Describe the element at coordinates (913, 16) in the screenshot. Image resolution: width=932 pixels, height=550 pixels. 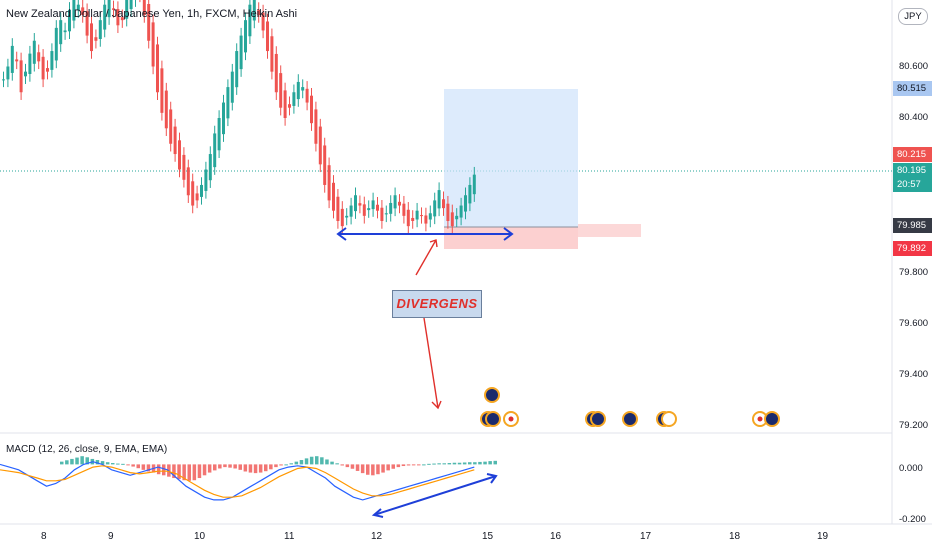
I see `currency-badge: JPY` at that location.